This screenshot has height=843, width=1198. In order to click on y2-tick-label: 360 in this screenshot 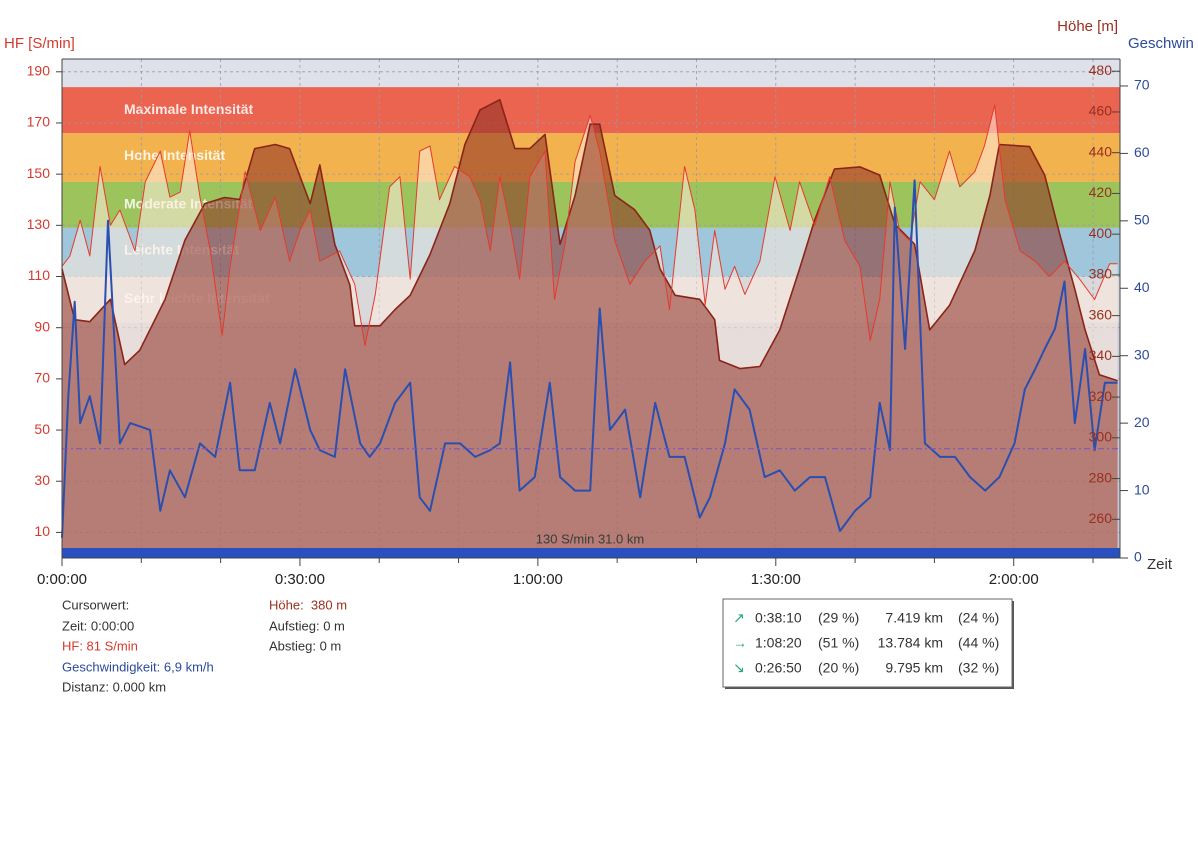, I will do `click(1101, 314)`.